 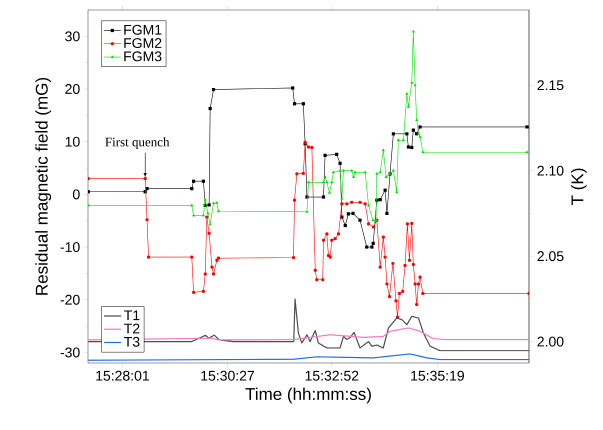 I want to click on x-tick-label: 15:35:19, so click(x=437, y=375).